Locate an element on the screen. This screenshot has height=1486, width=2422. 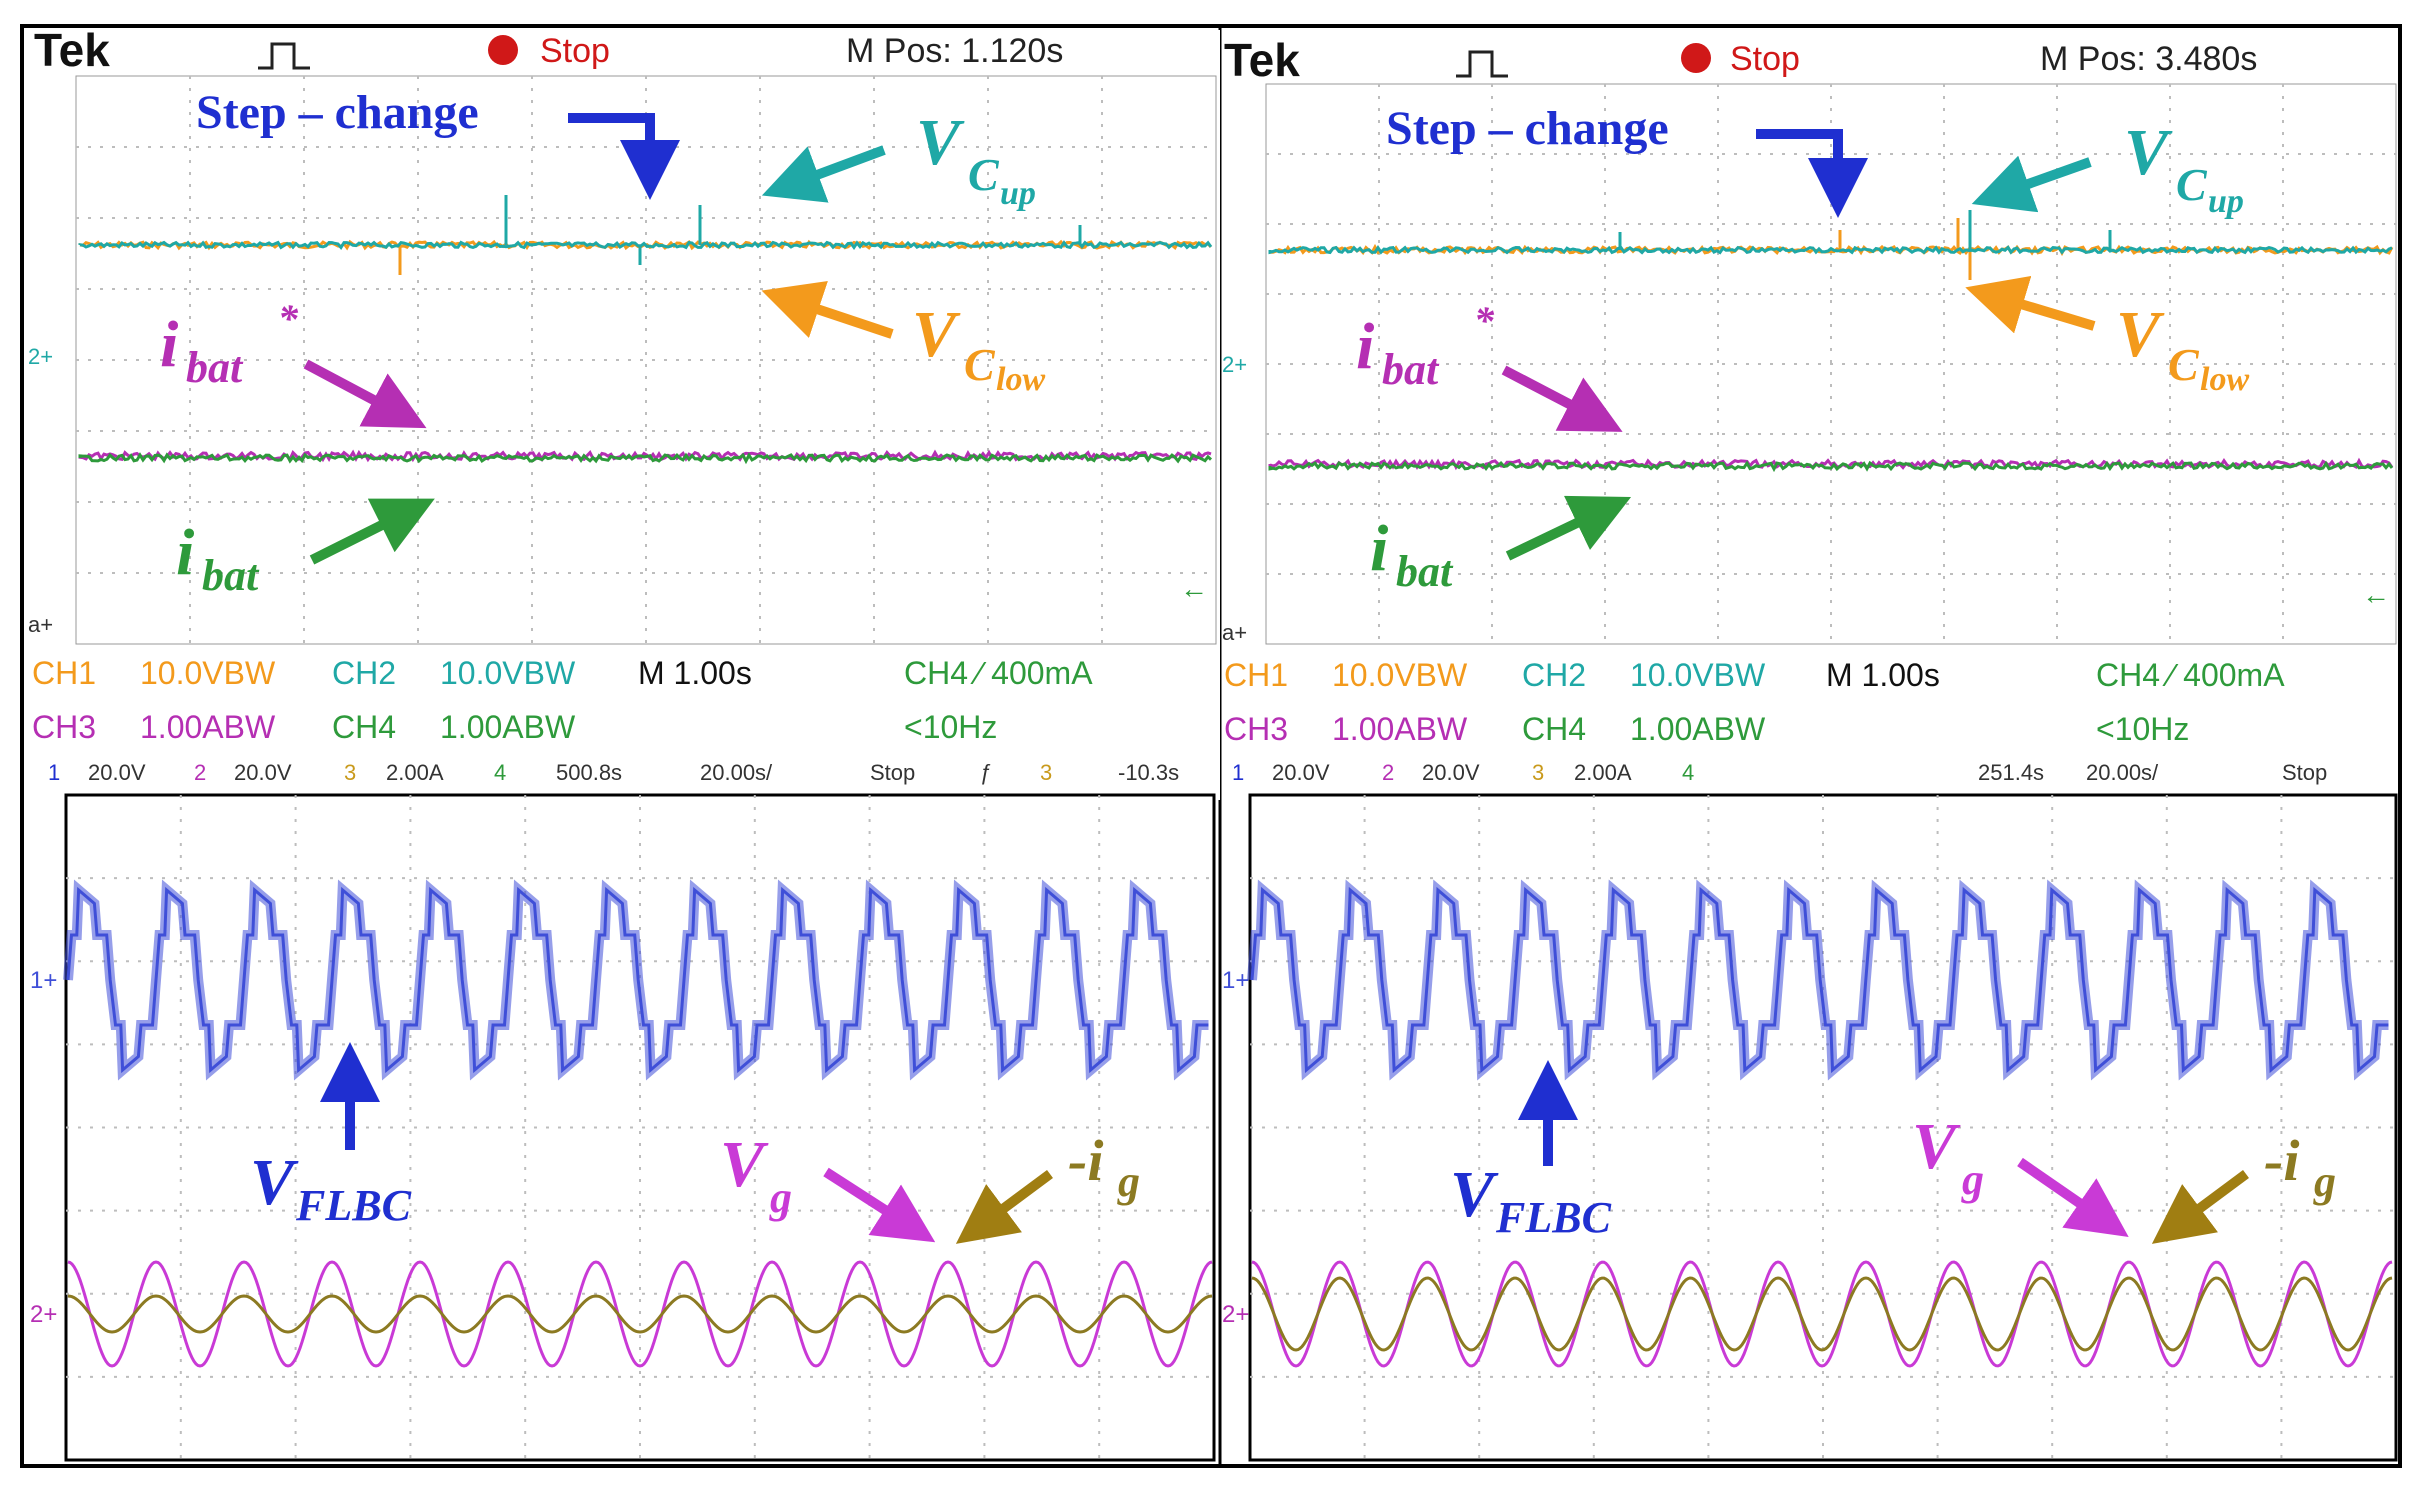
svg-text: 20.00s/ is located at coordinates (736, 772).